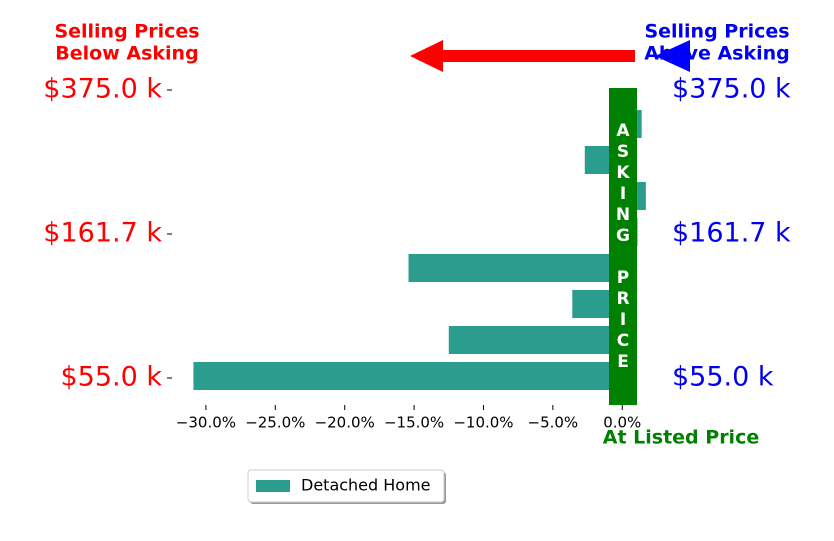  I want to click on asking-price-label: ASKING PRICE, so click(623, 246).